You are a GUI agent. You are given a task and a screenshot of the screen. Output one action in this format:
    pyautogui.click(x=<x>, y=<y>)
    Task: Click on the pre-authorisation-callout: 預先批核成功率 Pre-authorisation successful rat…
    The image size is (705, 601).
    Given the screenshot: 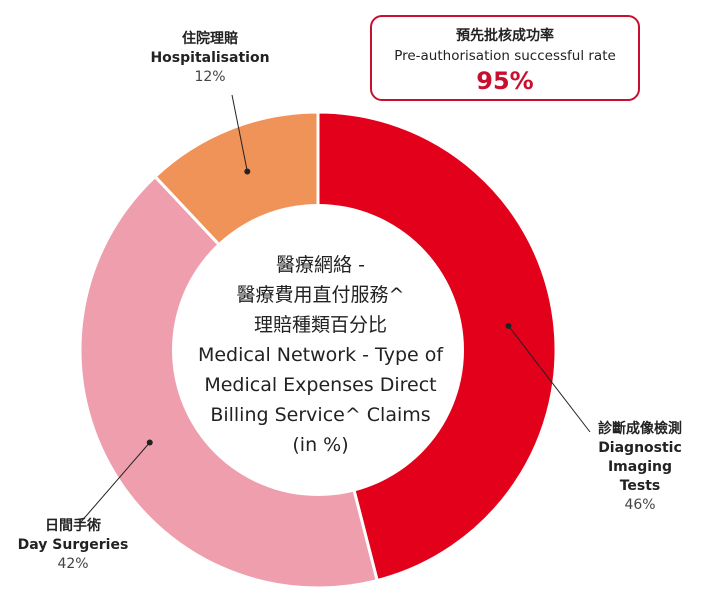 What is the action you would take?
    pyautogui.click(x=505, y=58)
    